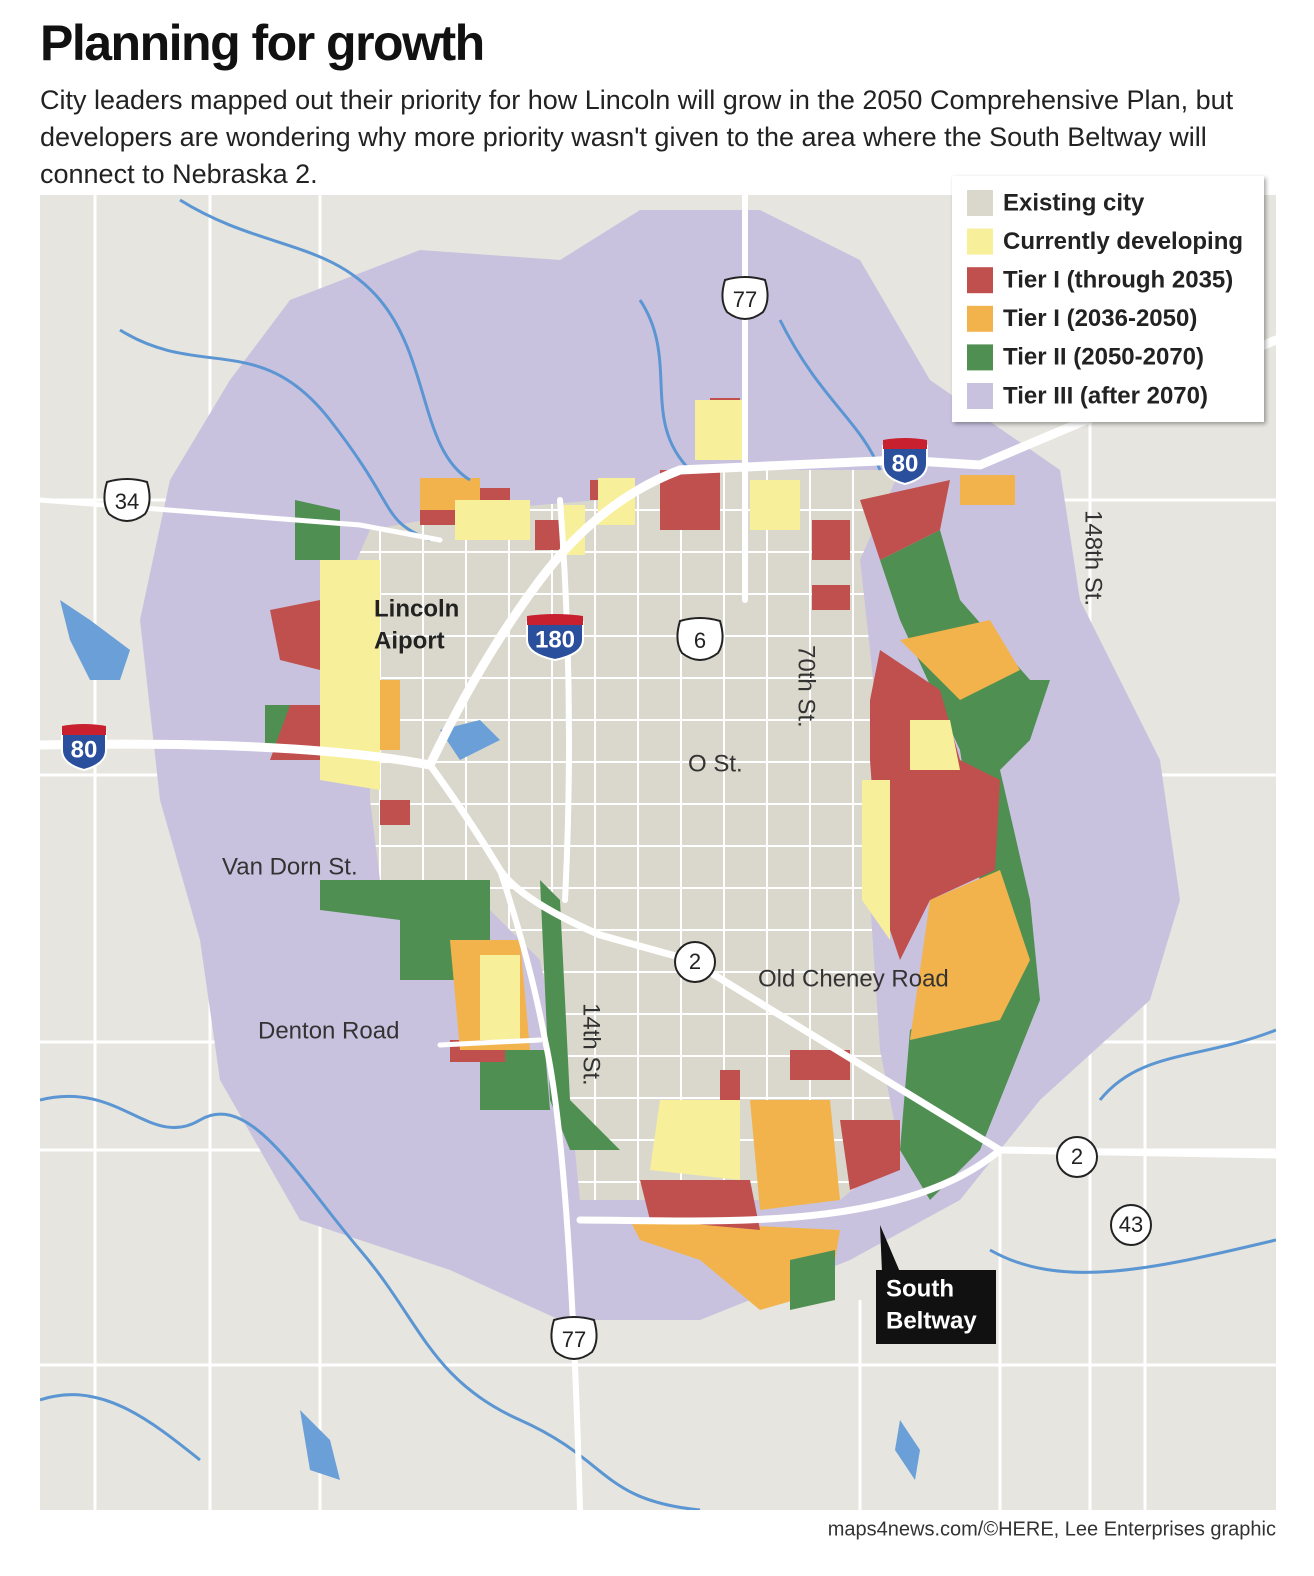 The height and width of the screenshot is (1576, 1314). I want to click on title: Planning for growth, so click(262, 43).